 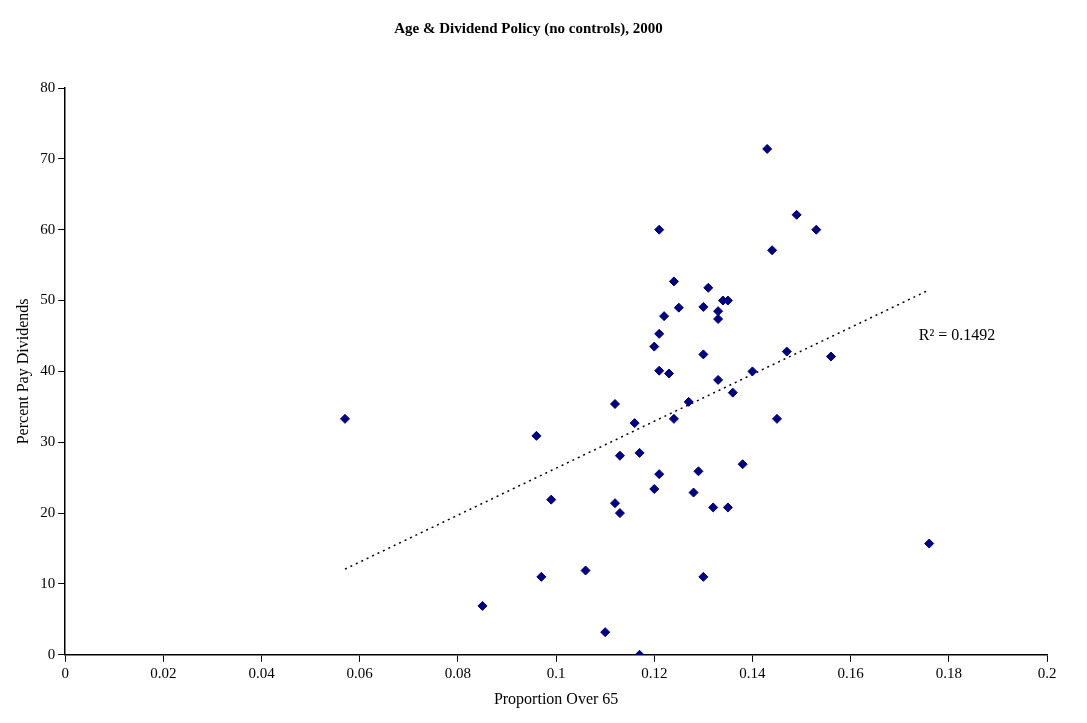 I want to click on x-tick-label: 0.02, so click(x=163, y=672).